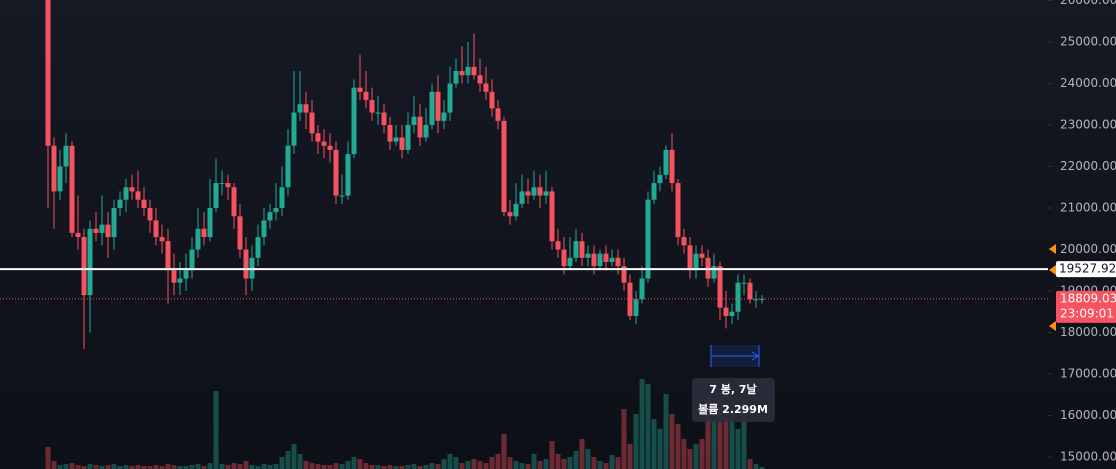  What do you see at coordinates (1052, 326) in the screenshot?
I see `alert-marker` at bounding box center [1052, 326].